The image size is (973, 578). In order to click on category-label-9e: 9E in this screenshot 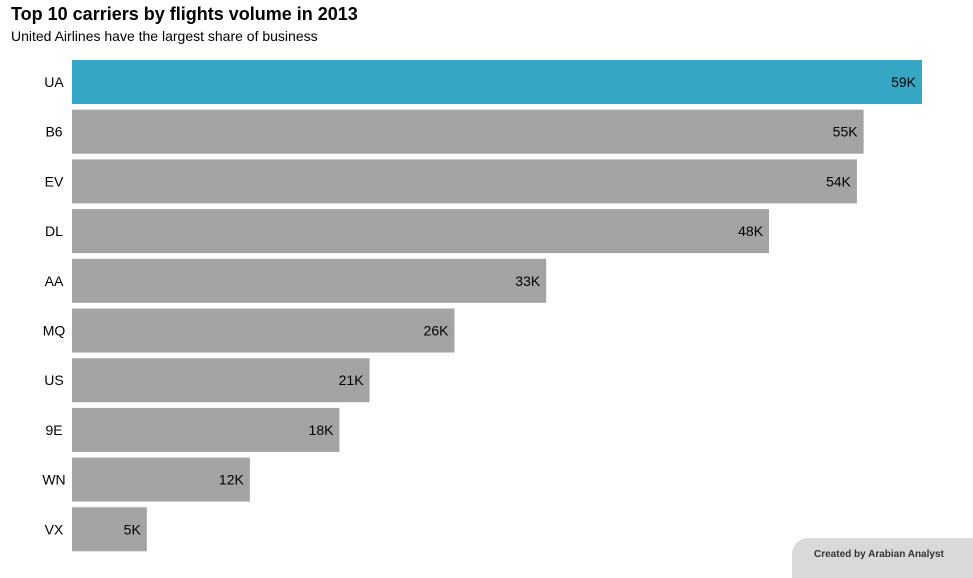, I will do `click(53, 430)`.